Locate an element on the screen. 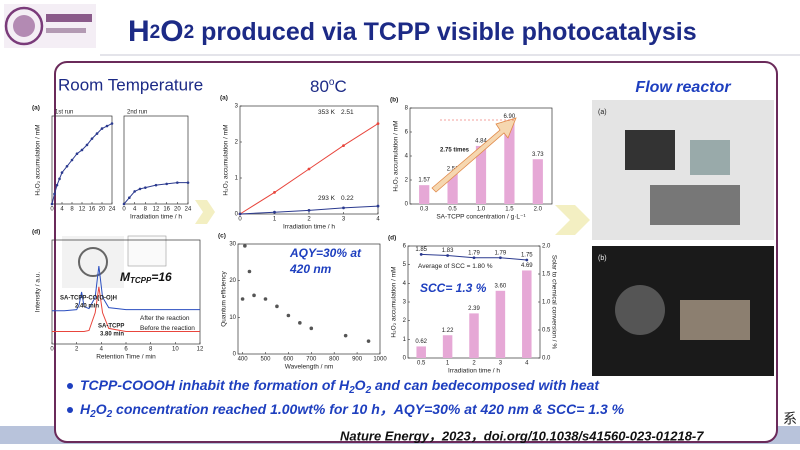 Image resolution: width=800 pixels, height=450 pixels. series-end-value: 0.22 is located at coordinates (347, 198).